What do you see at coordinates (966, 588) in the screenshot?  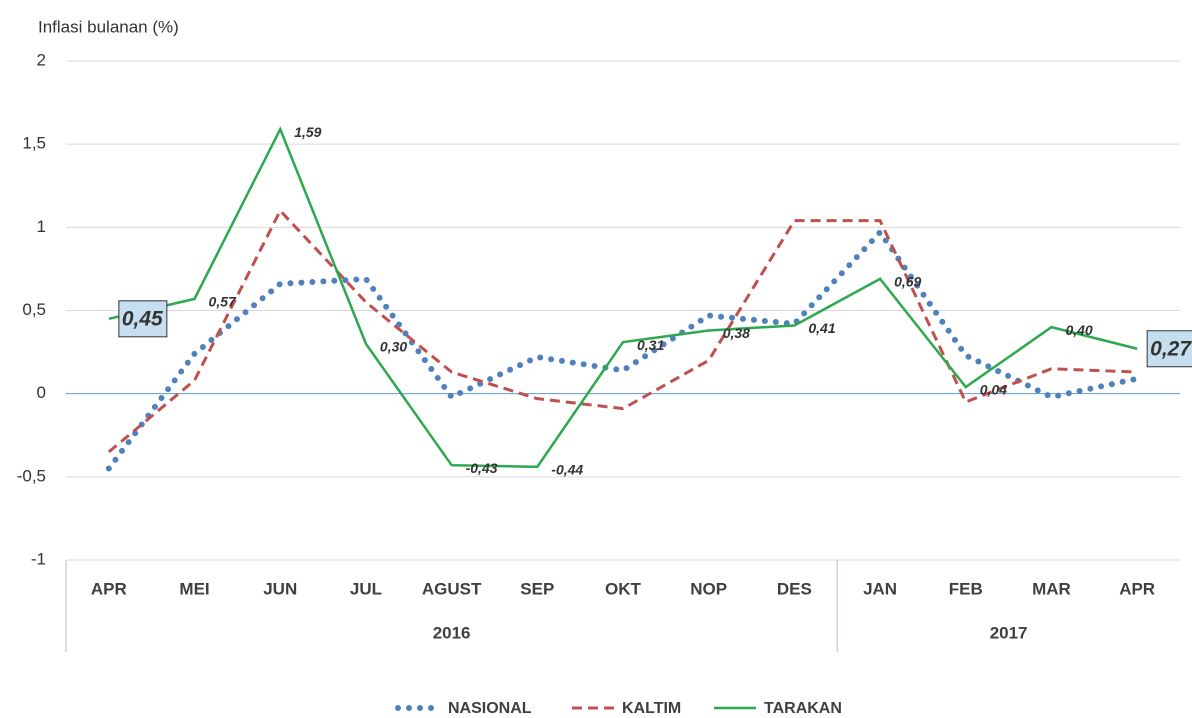 I see `x-tick-label: FEB` at bounding box center [966, 588].